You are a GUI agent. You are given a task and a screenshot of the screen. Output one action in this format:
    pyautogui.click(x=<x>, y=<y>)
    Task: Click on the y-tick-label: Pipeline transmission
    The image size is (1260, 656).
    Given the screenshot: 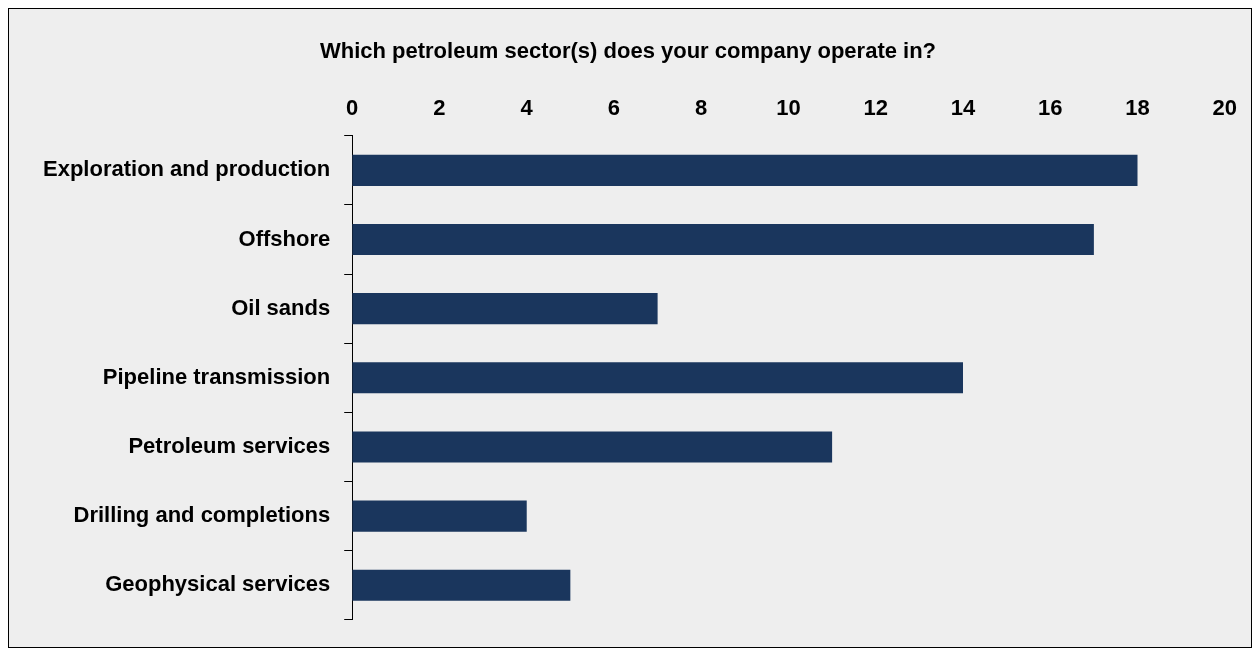 What is the action you would take?
    pyautogui.click(x=216, y=376)
    